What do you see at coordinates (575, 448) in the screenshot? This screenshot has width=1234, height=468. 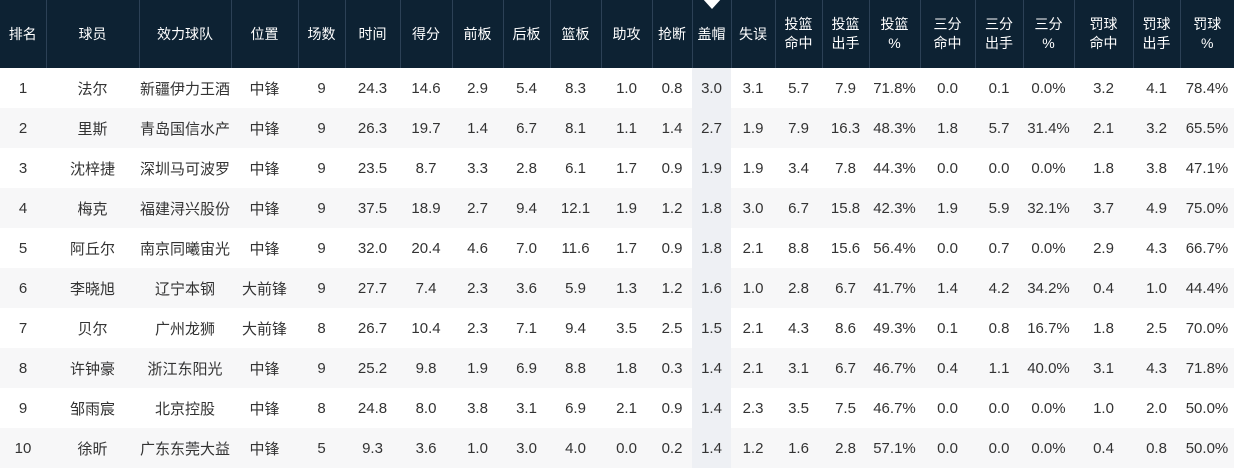 I see `cell-rebounds: 4.0` at bounding box center [575, 448].